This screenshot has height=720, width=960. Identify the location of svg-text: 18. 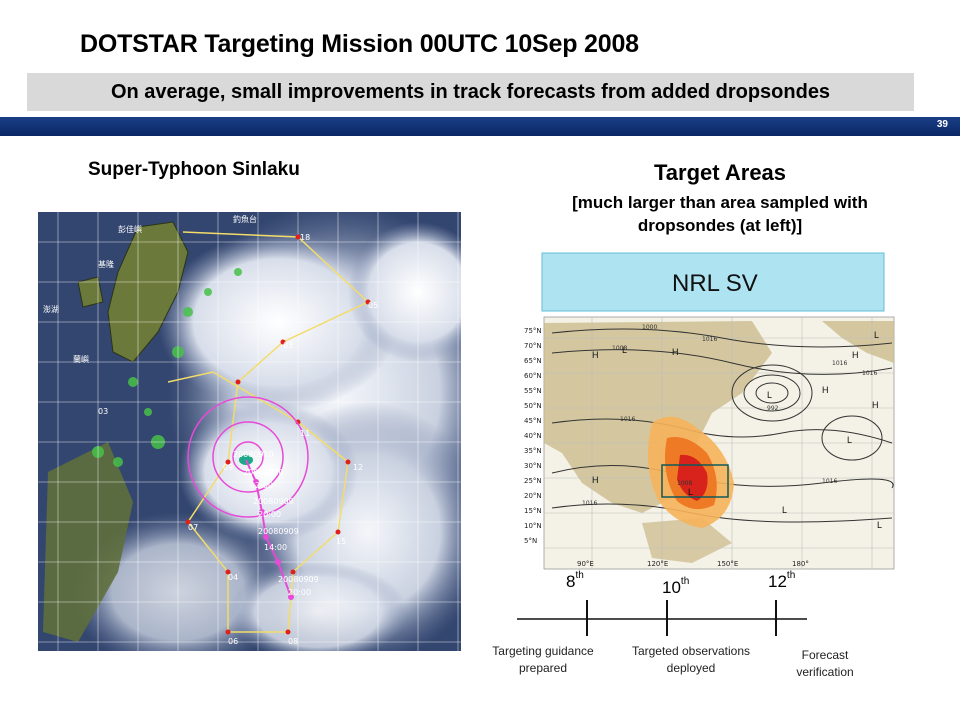
(305, 237).